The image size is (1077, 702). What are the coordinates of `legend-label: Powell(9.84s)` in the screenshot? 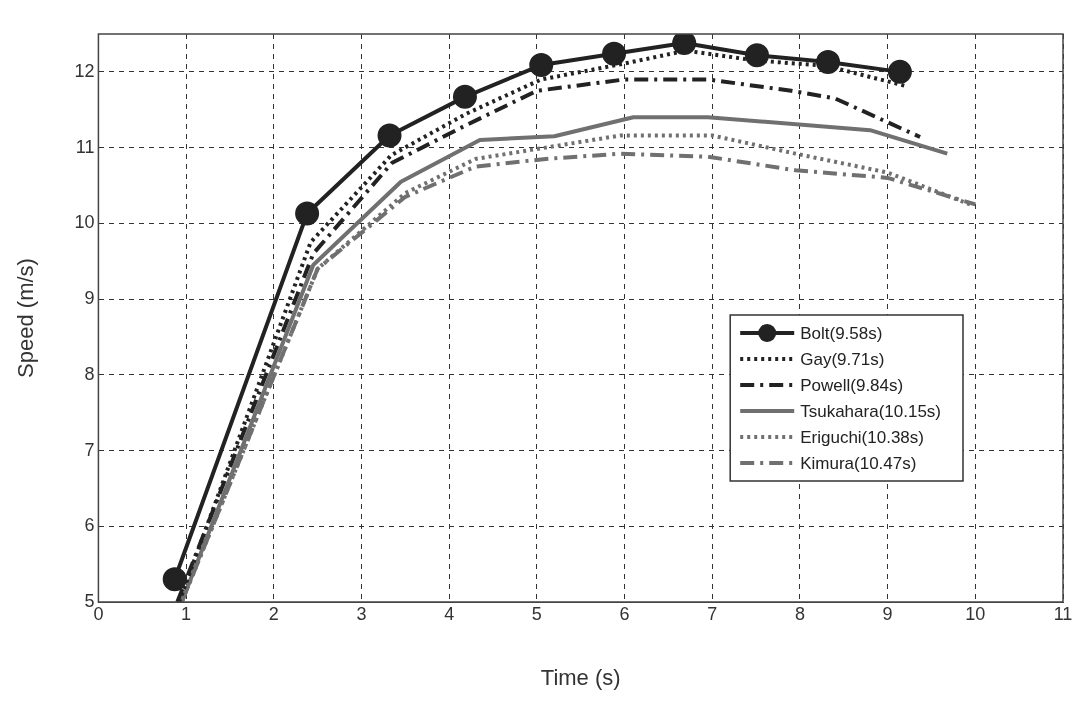 It's located at (852, 385).